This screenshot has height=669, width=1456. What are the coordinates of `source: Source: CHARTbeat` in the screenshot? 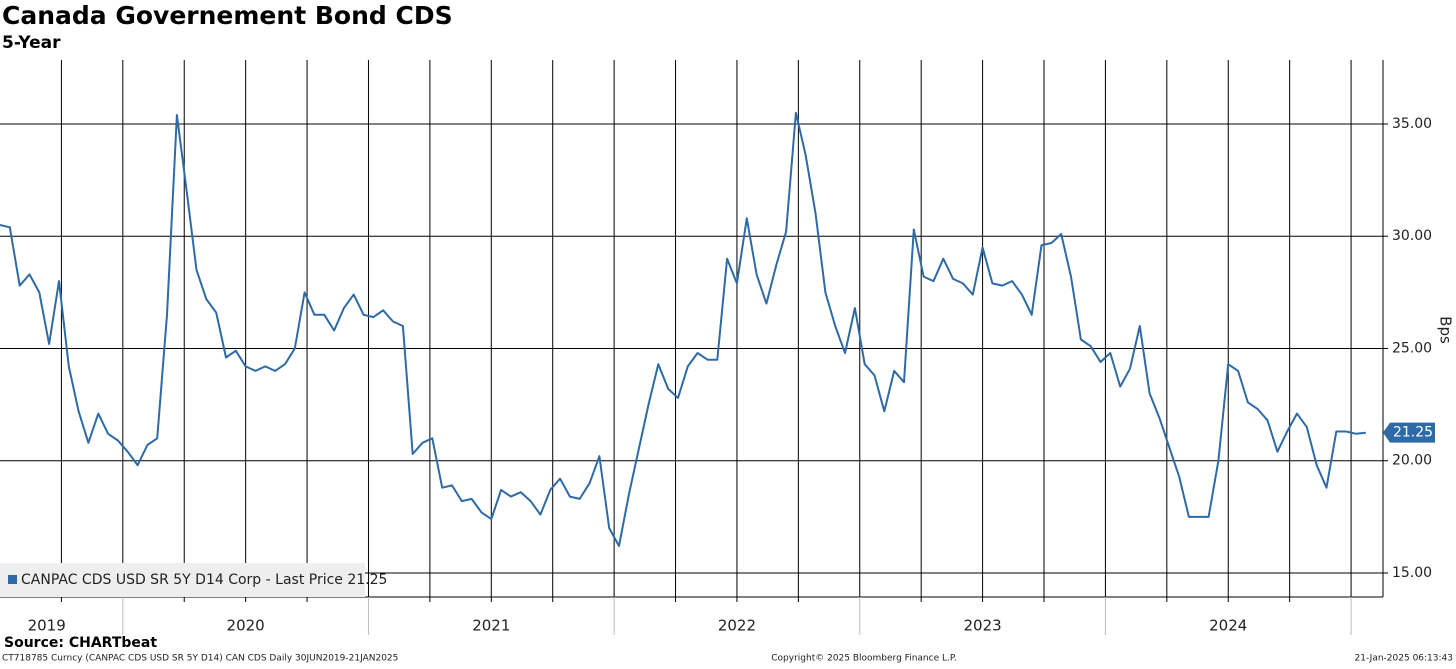 It's located at (80, 643).